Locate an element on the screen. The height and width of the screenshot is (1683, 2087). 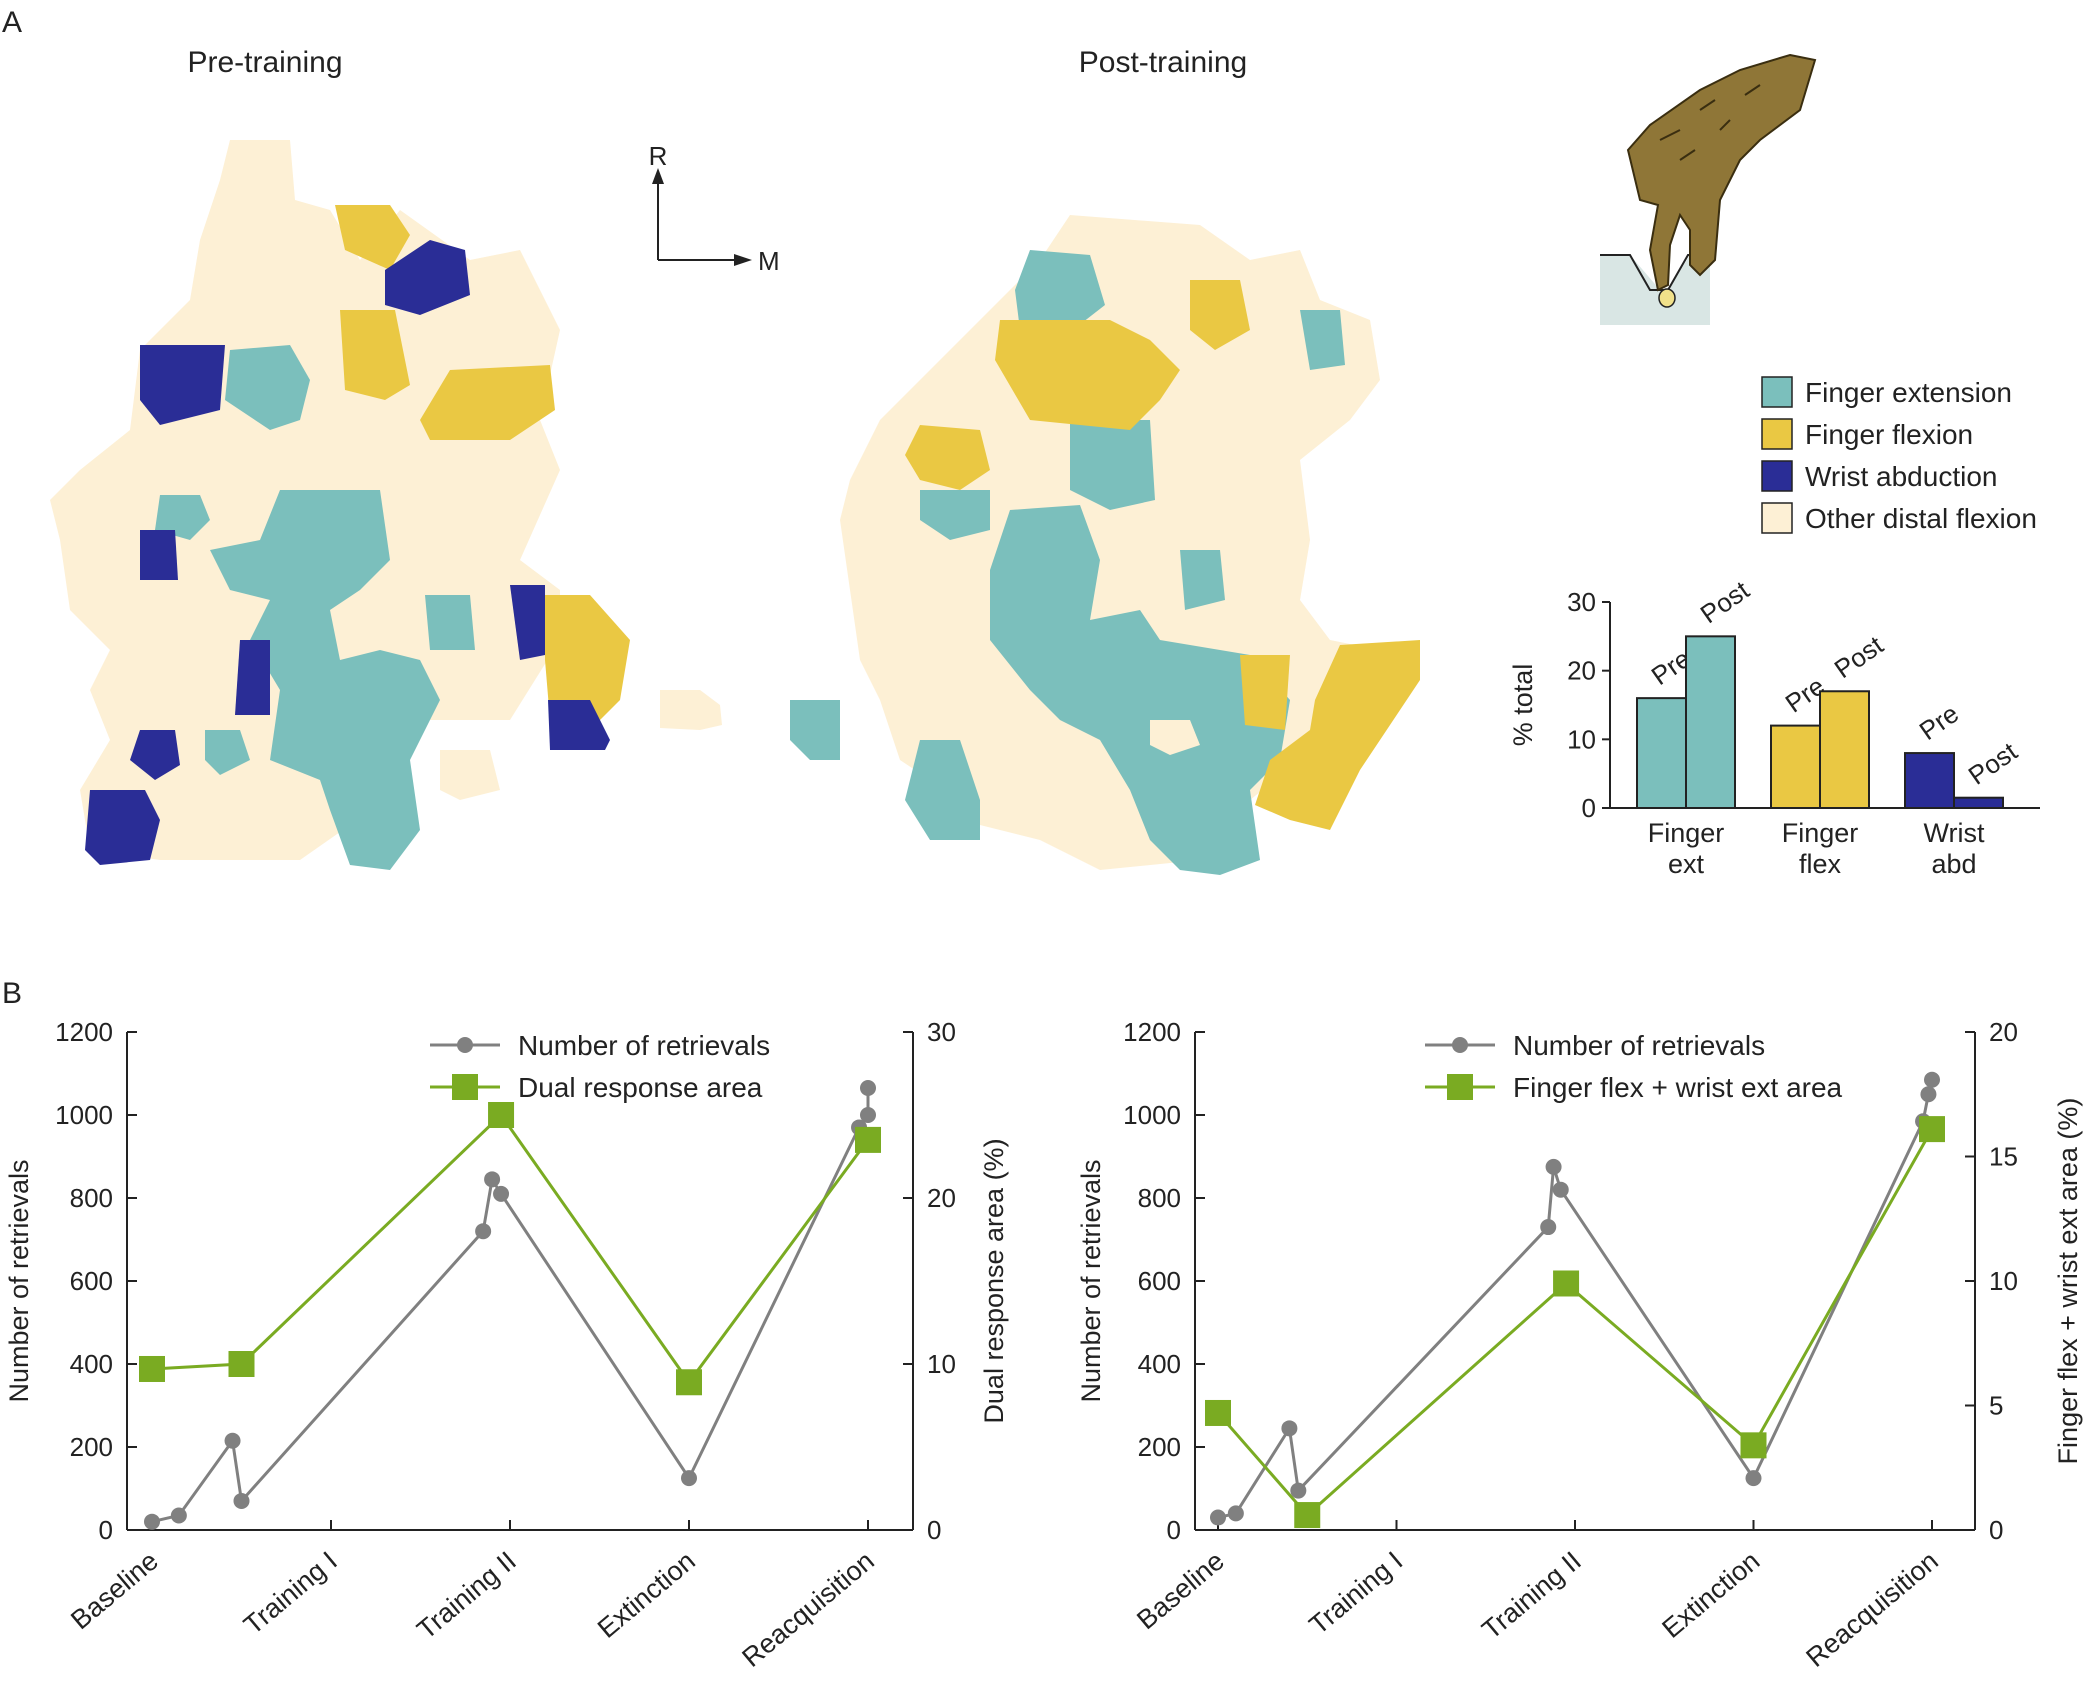
left-y-tick-label: 800 is located at coordinates (91, 1198).